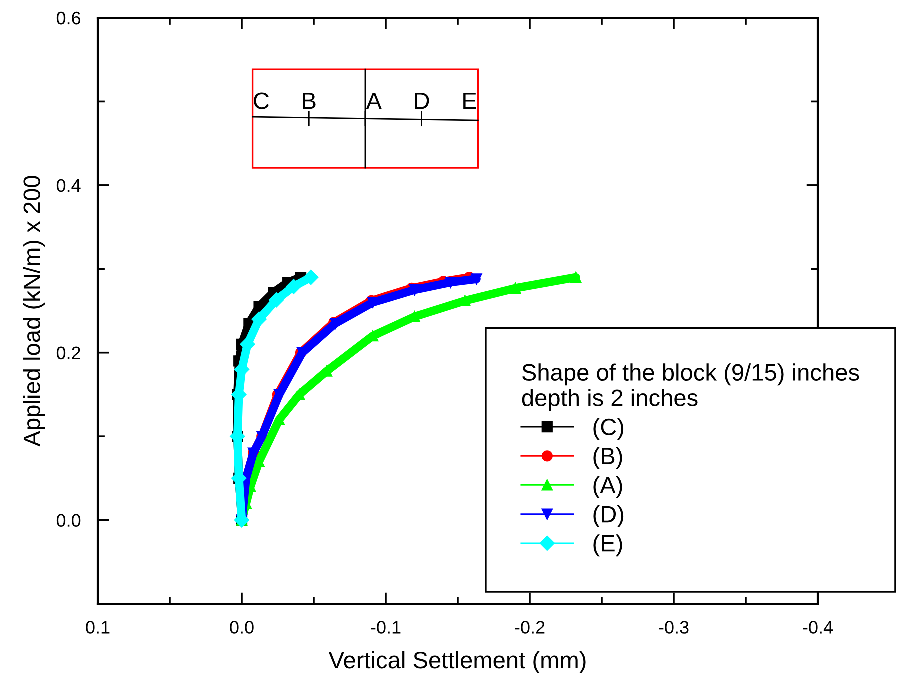 The width and height of the screenshot is (911, 687). I want to click on x-tick-label: -0.2, so click(530, 627).